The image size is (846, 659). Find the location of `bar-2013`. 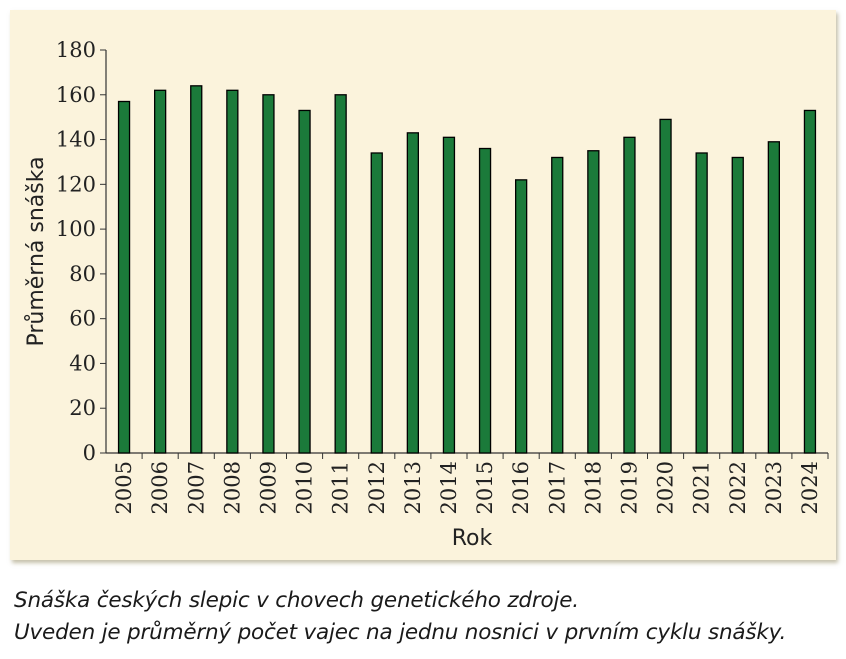

bar-2013 is located at coordinates (413, 293).